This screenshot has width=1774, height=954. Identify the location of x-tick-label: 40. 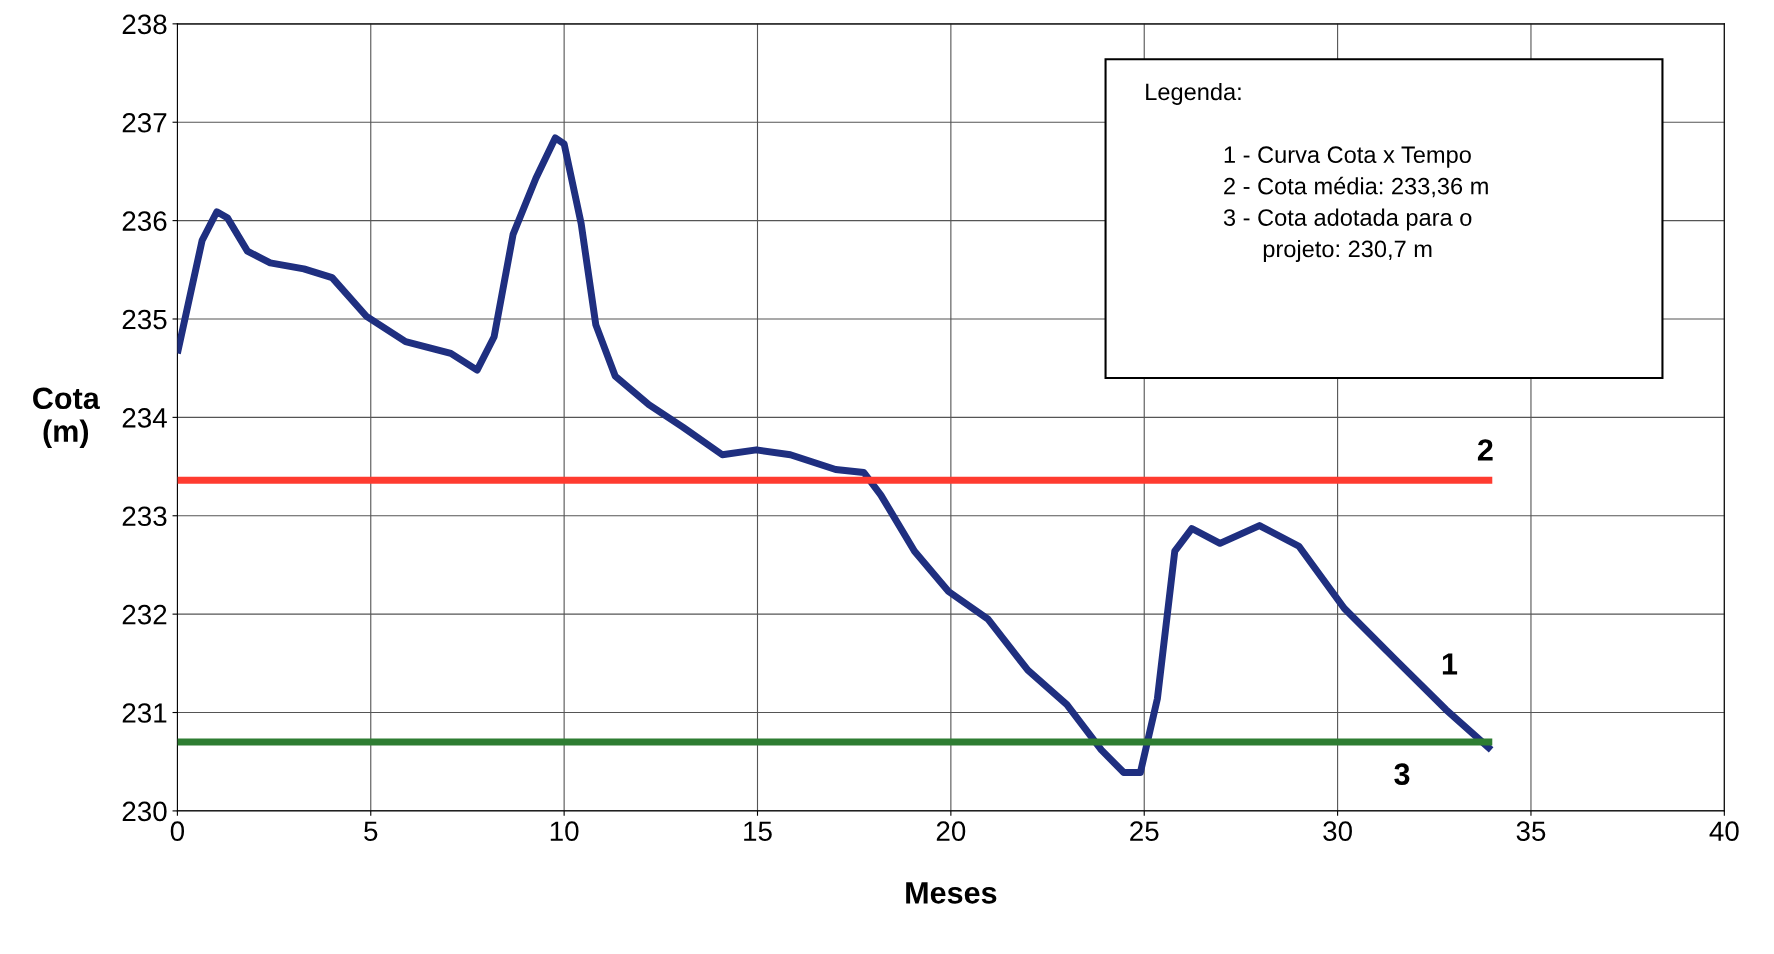
(1724, 831).